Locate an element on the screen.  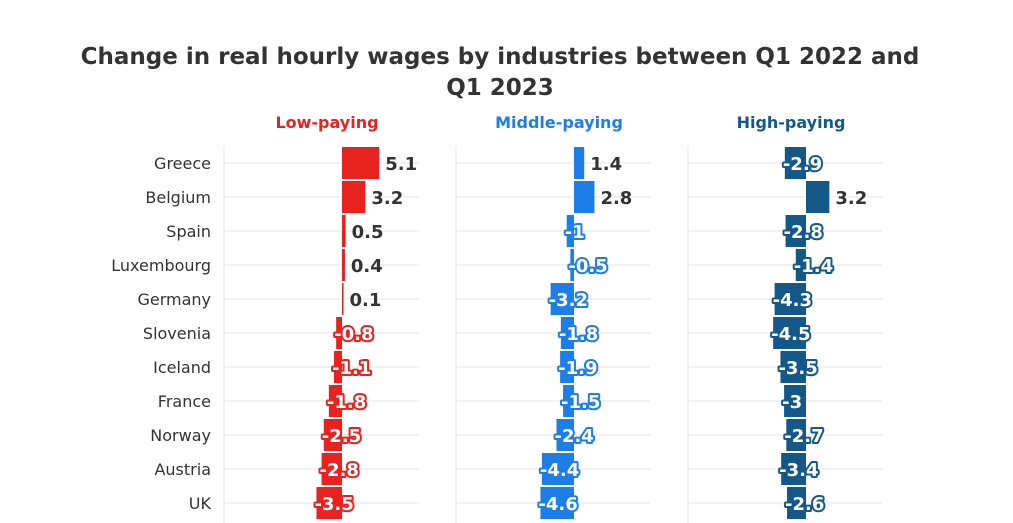
data-label-middle-paying-norway: -2.4 is located at coordinates (573, 436).